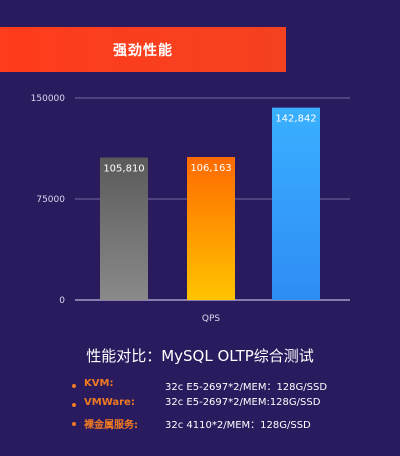 This screenshot has height=456, width=400. I want to click on legend-name: VMWare:, so click(109, 402).